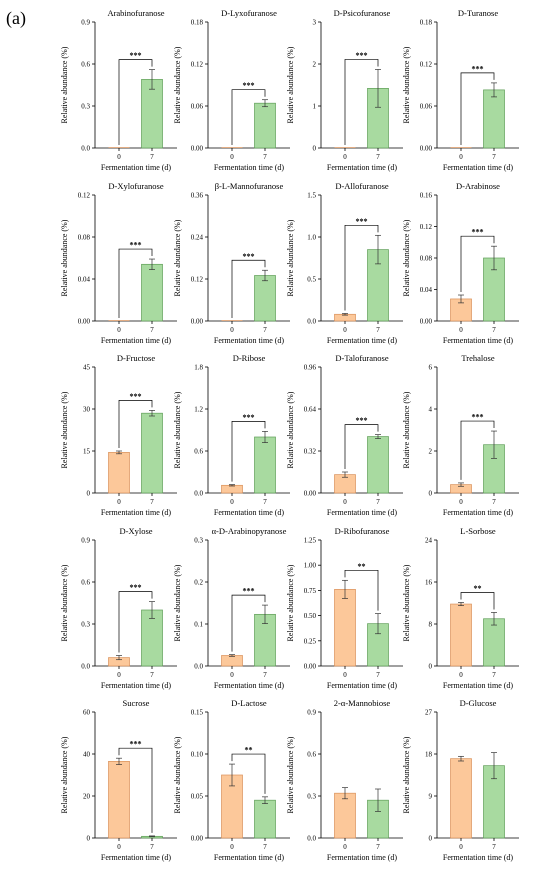  I want to click on chart-title: β-L-Mannofuranose, so click(249, 186).